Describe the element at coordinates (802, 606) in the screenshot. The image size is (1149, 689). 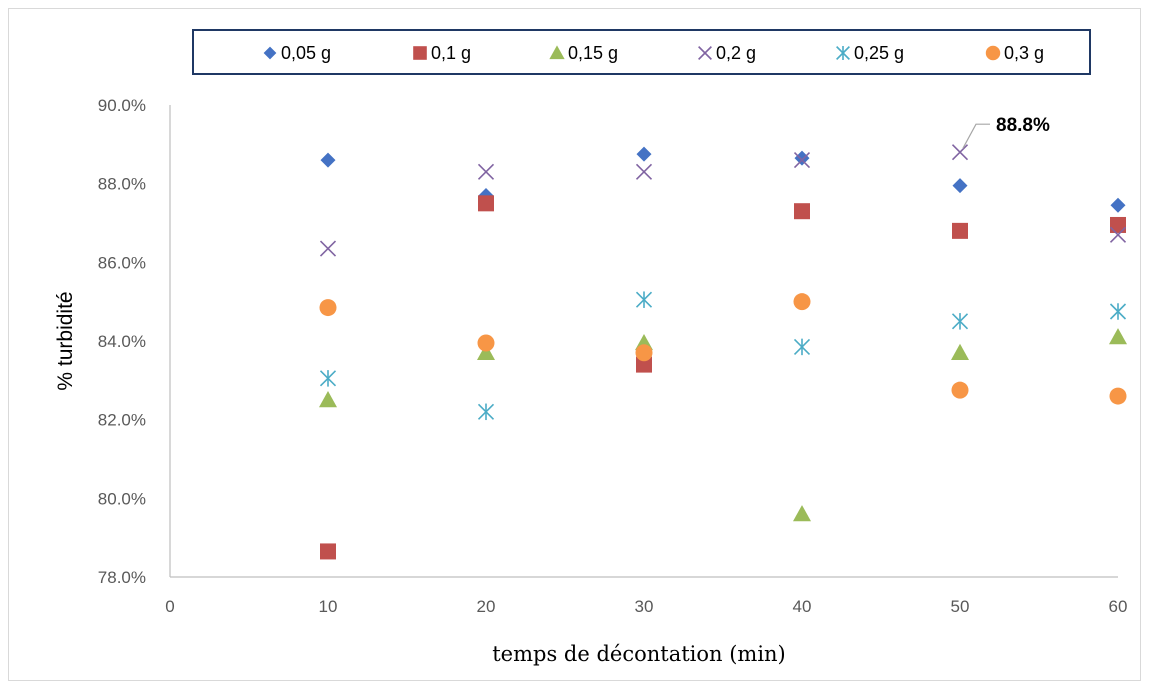
I see `x-tick-label: 40` at that location.